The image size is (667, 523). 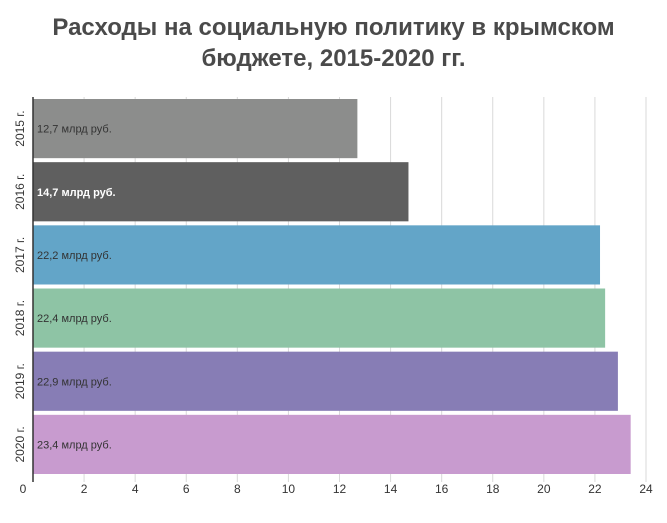 What do you see at coordinates (23, 489) in the screenshot?
I see `x-tick-label-0: 0` at bounding box center [23, 489].